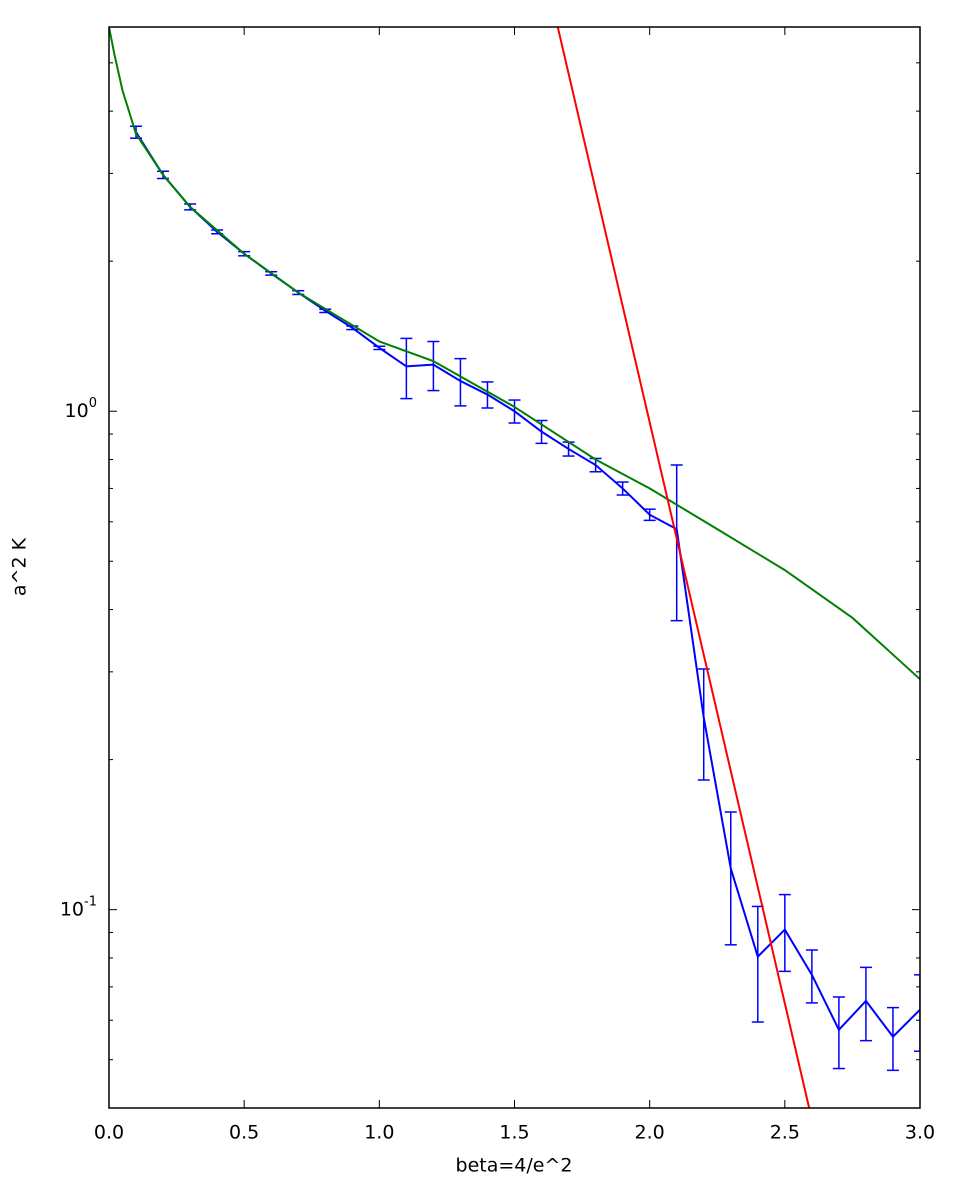 The image size is (962, 1204). What do you see at coordinates (244, 1133) in the screenshot?
I see `x-tick-label: 0.5` at bounding box center [244, 1133].